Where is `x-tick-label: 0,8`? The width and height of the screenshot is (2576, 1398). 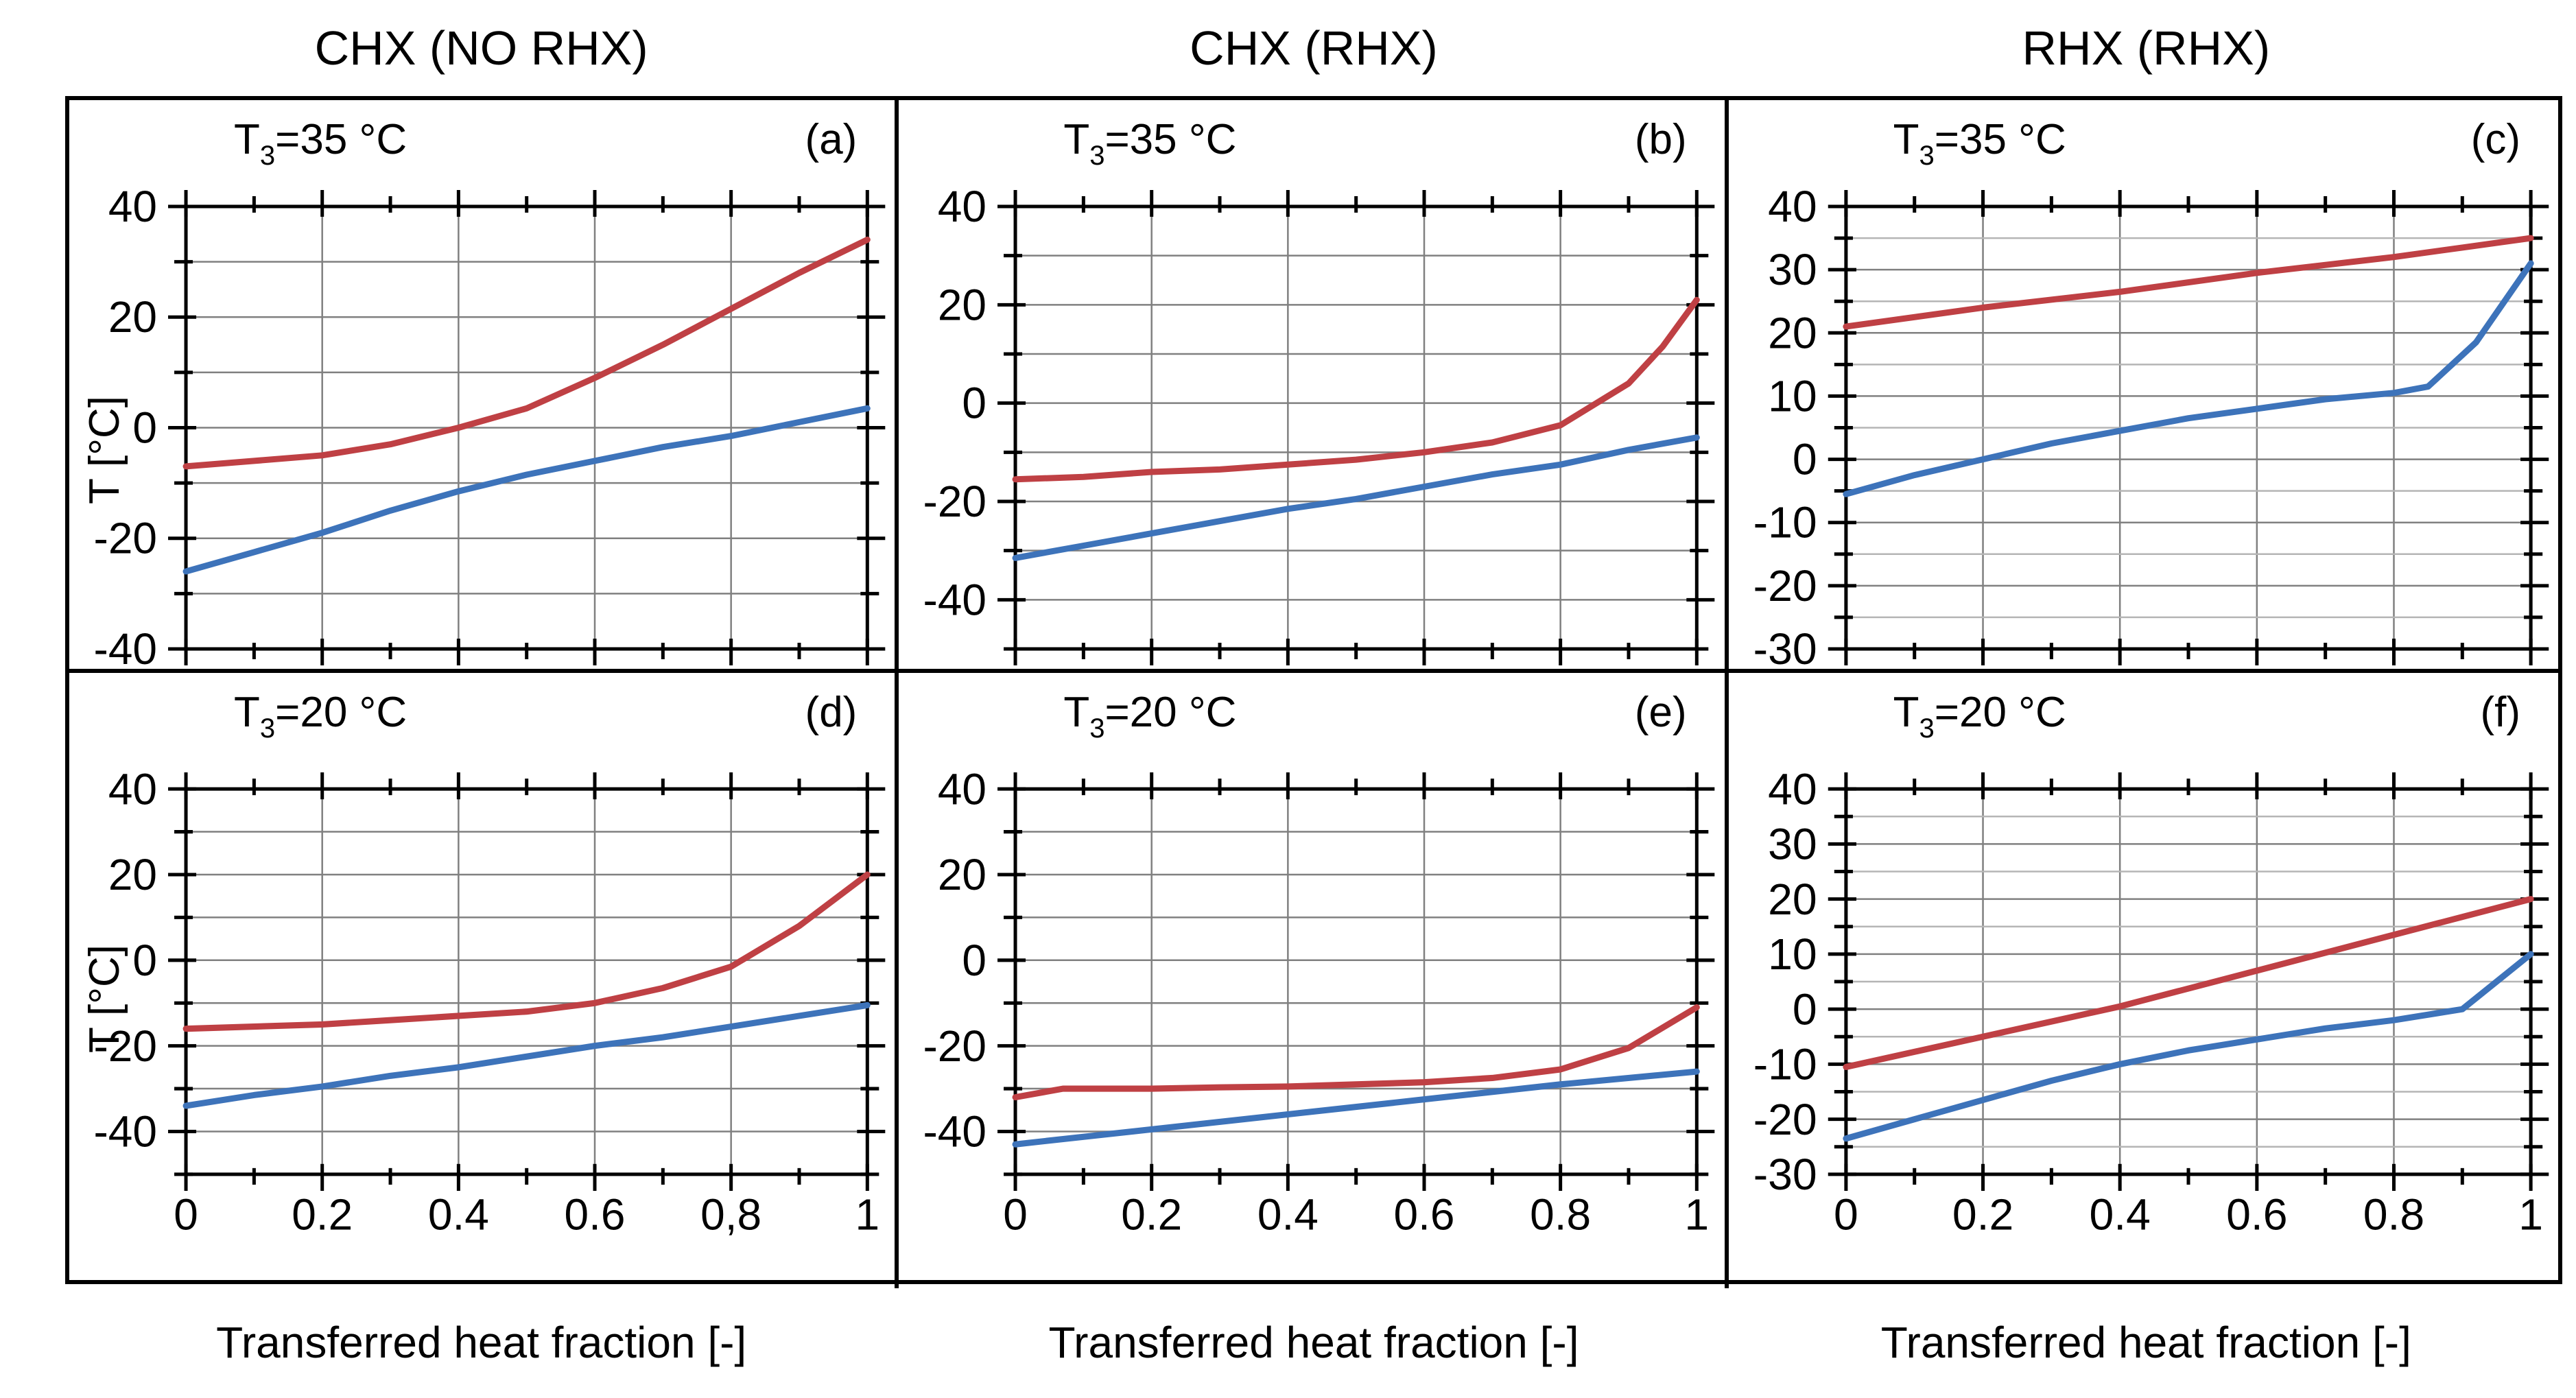
x-tick-label: 0,8 is located at coordinates (730, 1214).